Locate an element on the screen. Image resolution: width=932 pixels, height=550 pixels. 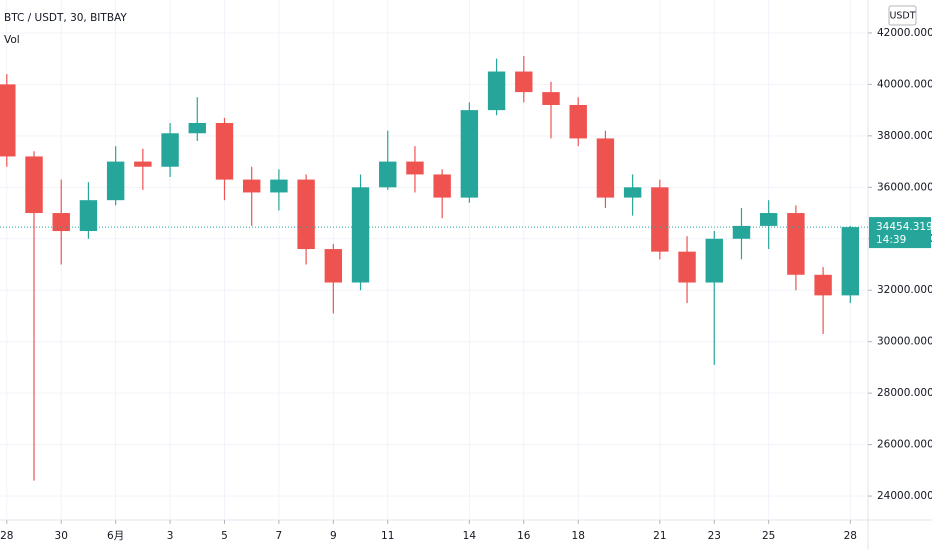
x-tick-label: 3 is located at coordinates (170, 536).